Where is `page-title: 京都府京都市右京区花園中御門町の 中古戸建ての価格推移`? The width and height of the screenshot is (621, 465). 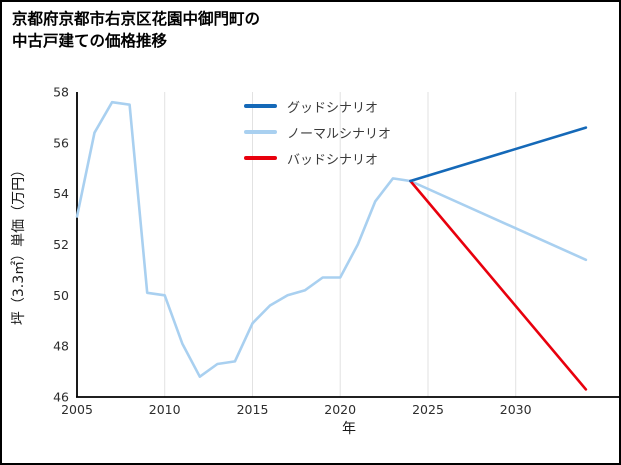
page-title: 京都府京都市右京区花園中御門町の 中古戸建ての価格推移 is located at coordinates (136, 30).